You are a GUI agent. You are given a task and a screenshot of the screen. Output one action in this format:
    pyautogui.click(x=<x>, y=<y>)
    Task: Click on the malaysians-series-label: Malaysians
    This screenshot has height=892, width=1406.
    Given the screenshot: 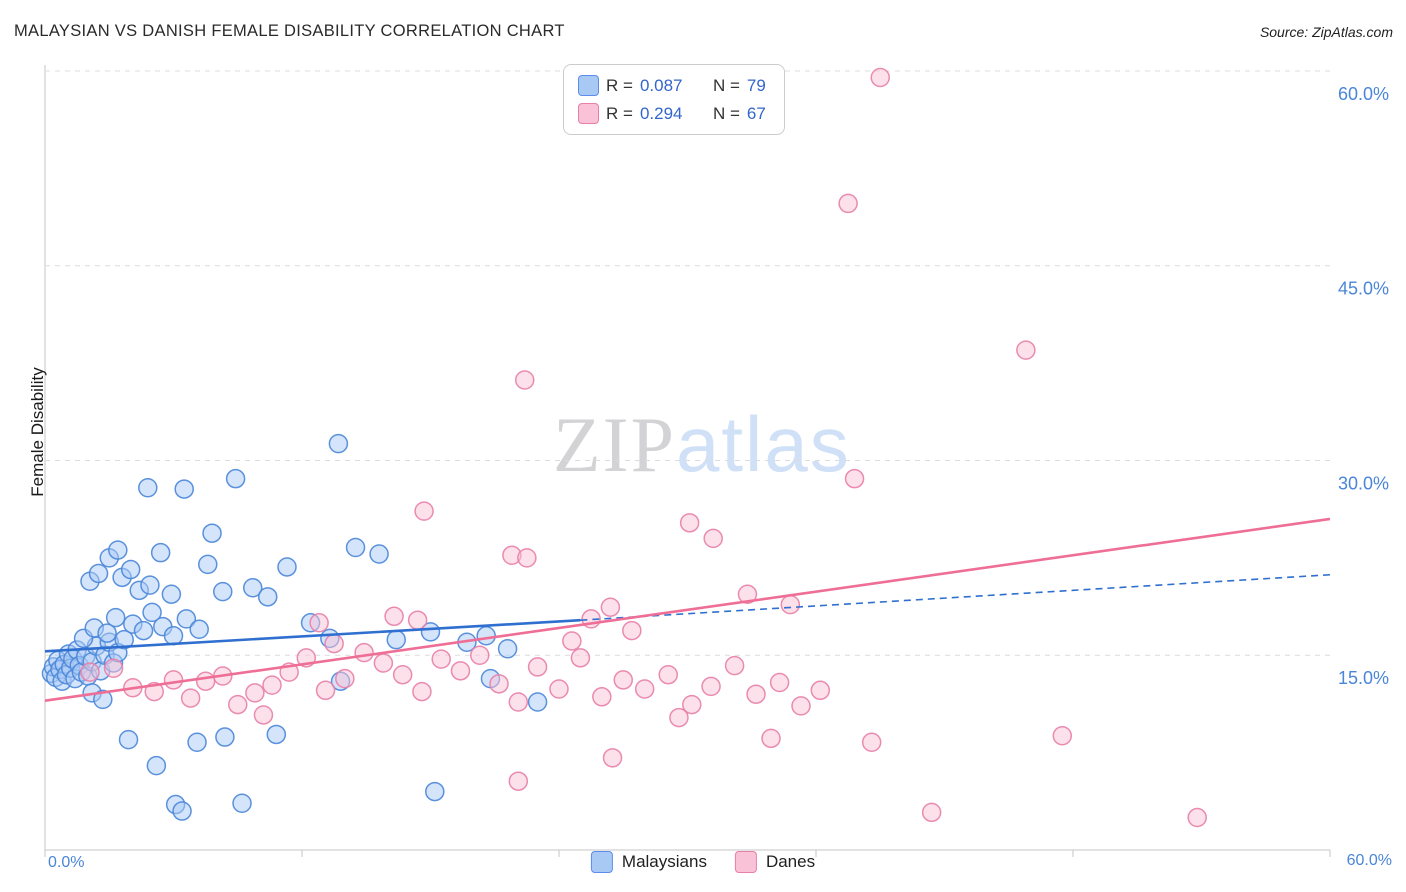 What is the action you would take?
    pyautogui.click(x=664, y=861)
    